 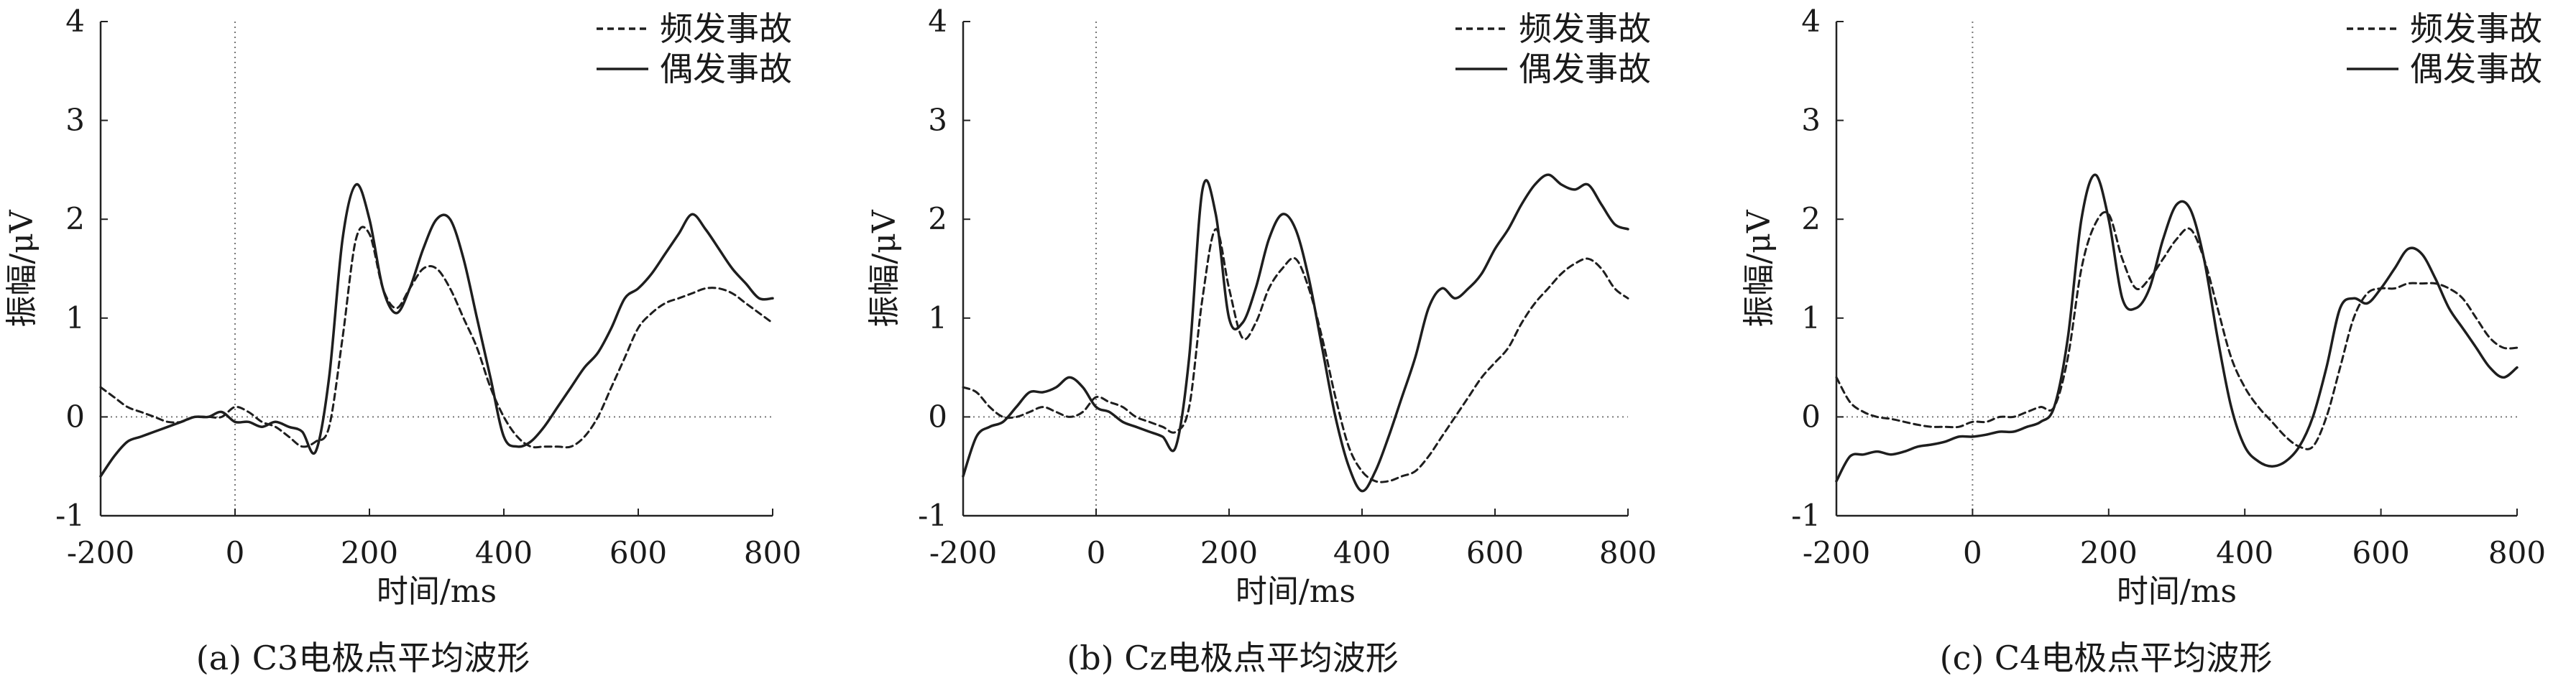 What do you see at coordinates (363, 658) in the screenshot?
I see `panel-caption: (a) C3电极点平均波形` at bounding box center [363, 658].